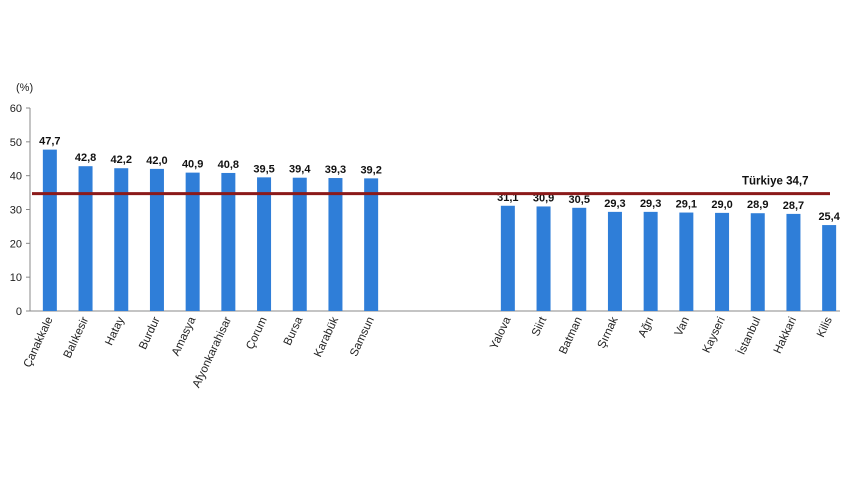 Image resolution: width=850 pixels, height=477 pixels. What do you see at coordinates (431, 186) in the screenshot?
I see `turkiye-average-line-group: Türkiye 34,7` at bounding box center [431, 186].